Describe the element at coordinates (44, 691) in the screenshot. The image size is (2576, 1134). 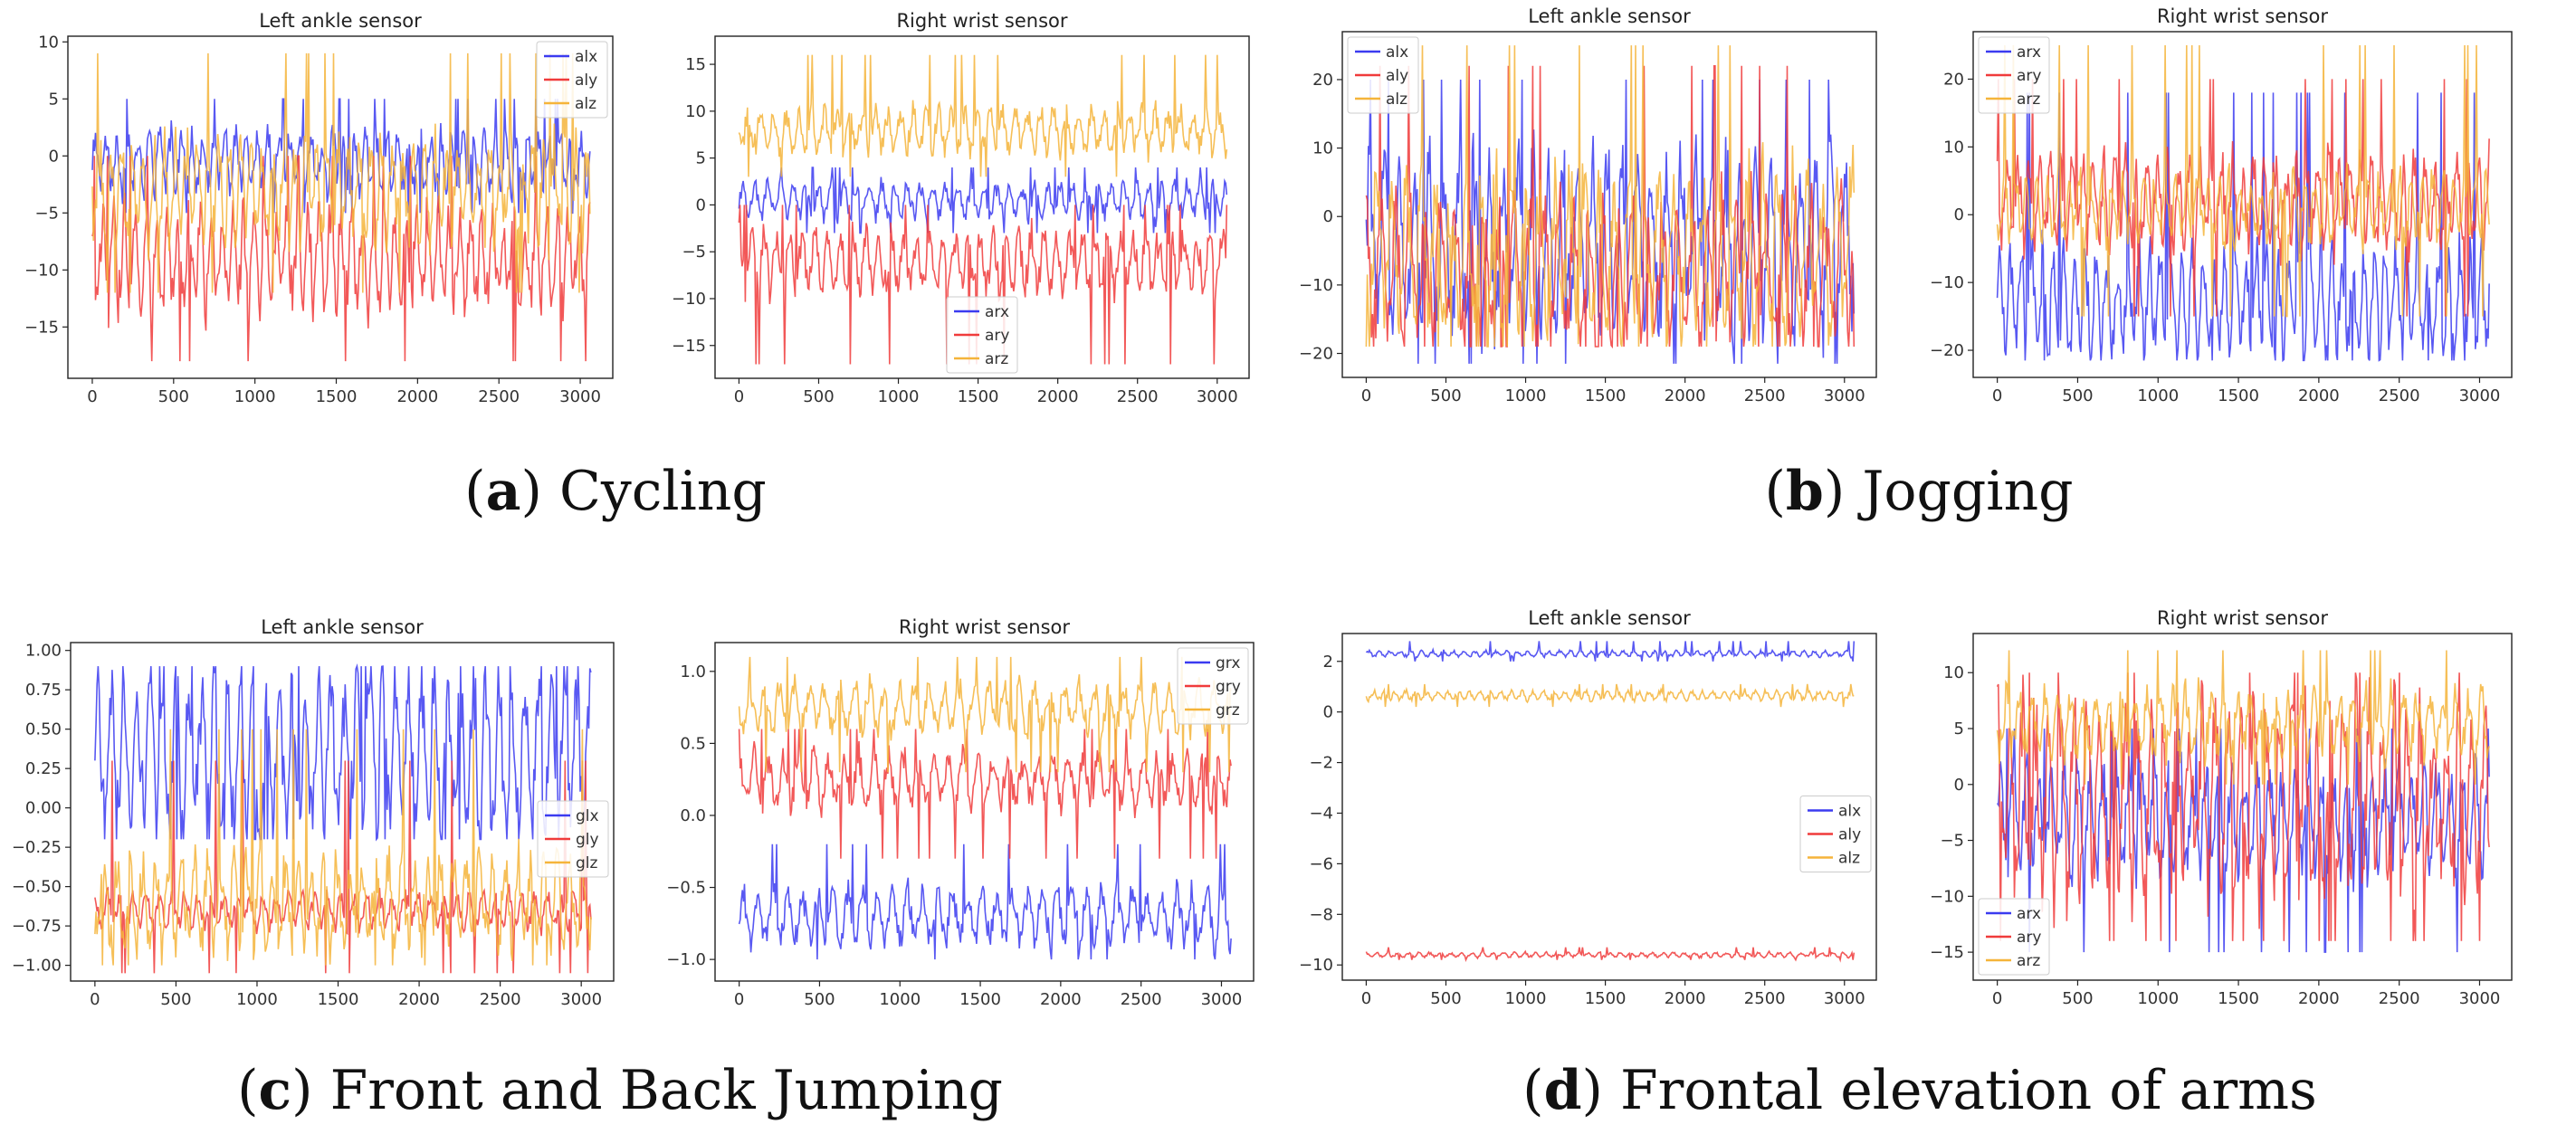
I see `y-tick-label: 0.75` at that location.